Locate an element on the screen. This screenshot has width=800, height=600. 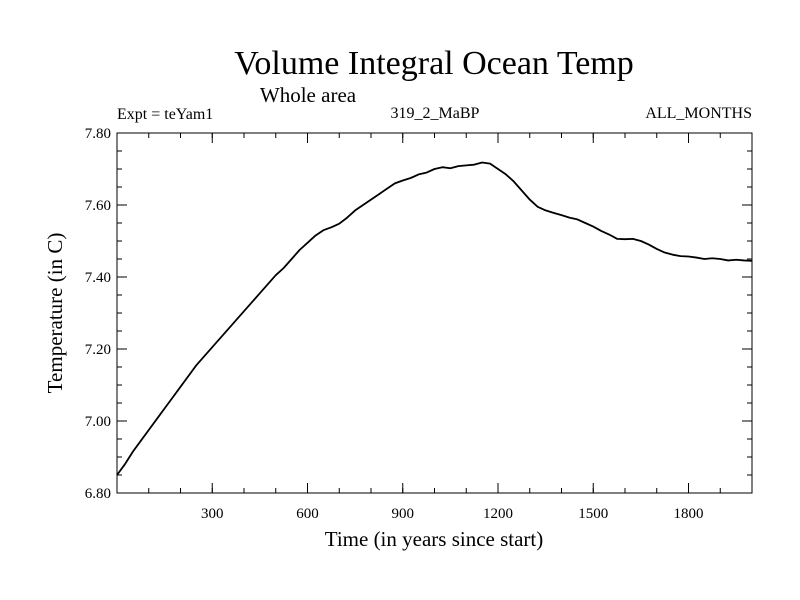
annotation-expt: Expt = teYam1 is located at coordinates (165, 114).